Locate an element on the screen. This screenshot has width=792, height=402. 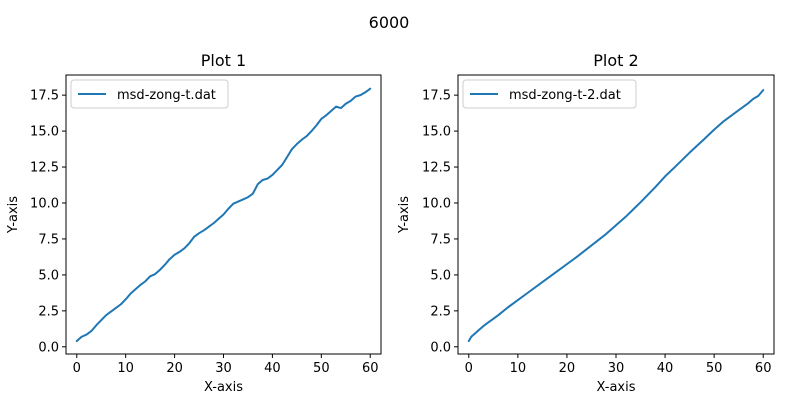
plot-1-title: Plot 1 is located at coordinates (223, 60).